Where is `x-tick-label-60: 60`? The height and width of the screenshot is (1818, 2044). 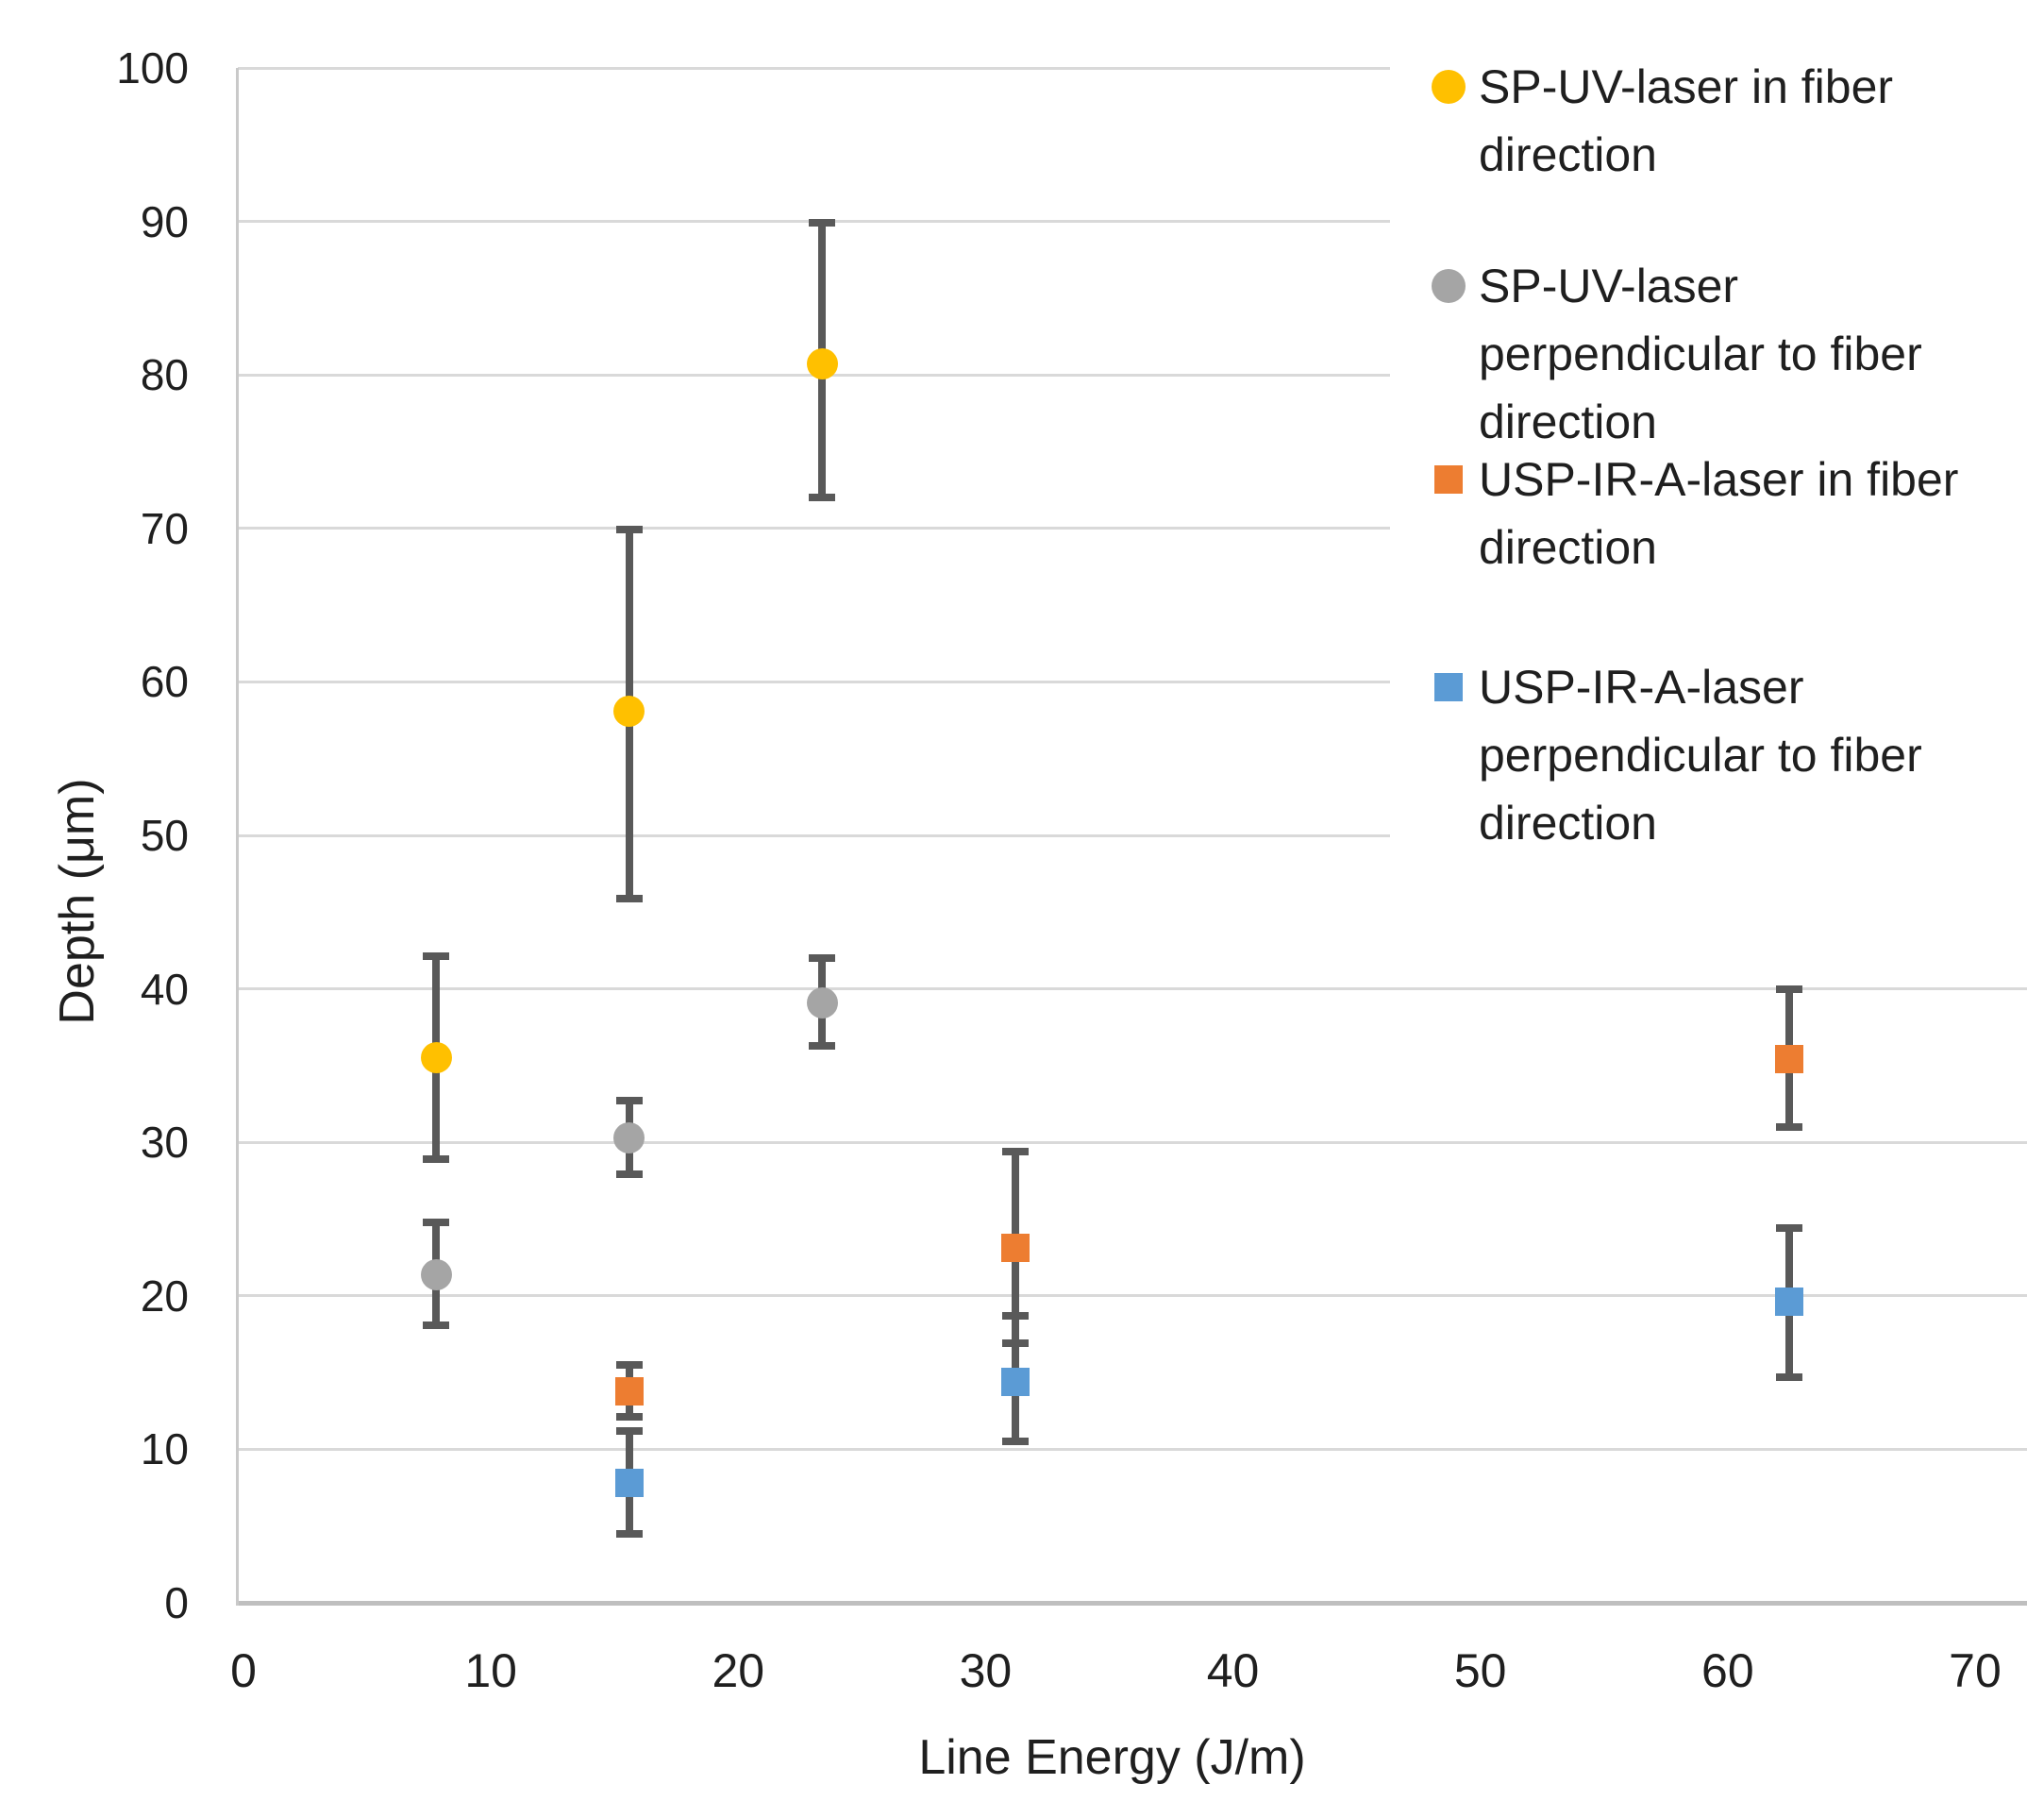
x-tick-label-60: 60 is located at coordinates (1728, 1671).